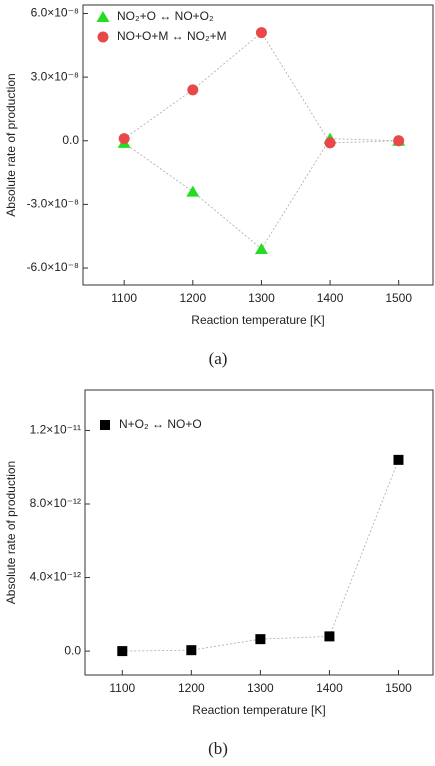 The image size is (435, 766). Describe the element at coordinates (55, 13) in the screenshot. I see `y-tick-label: 6.0×10⁻⁸` at that location.